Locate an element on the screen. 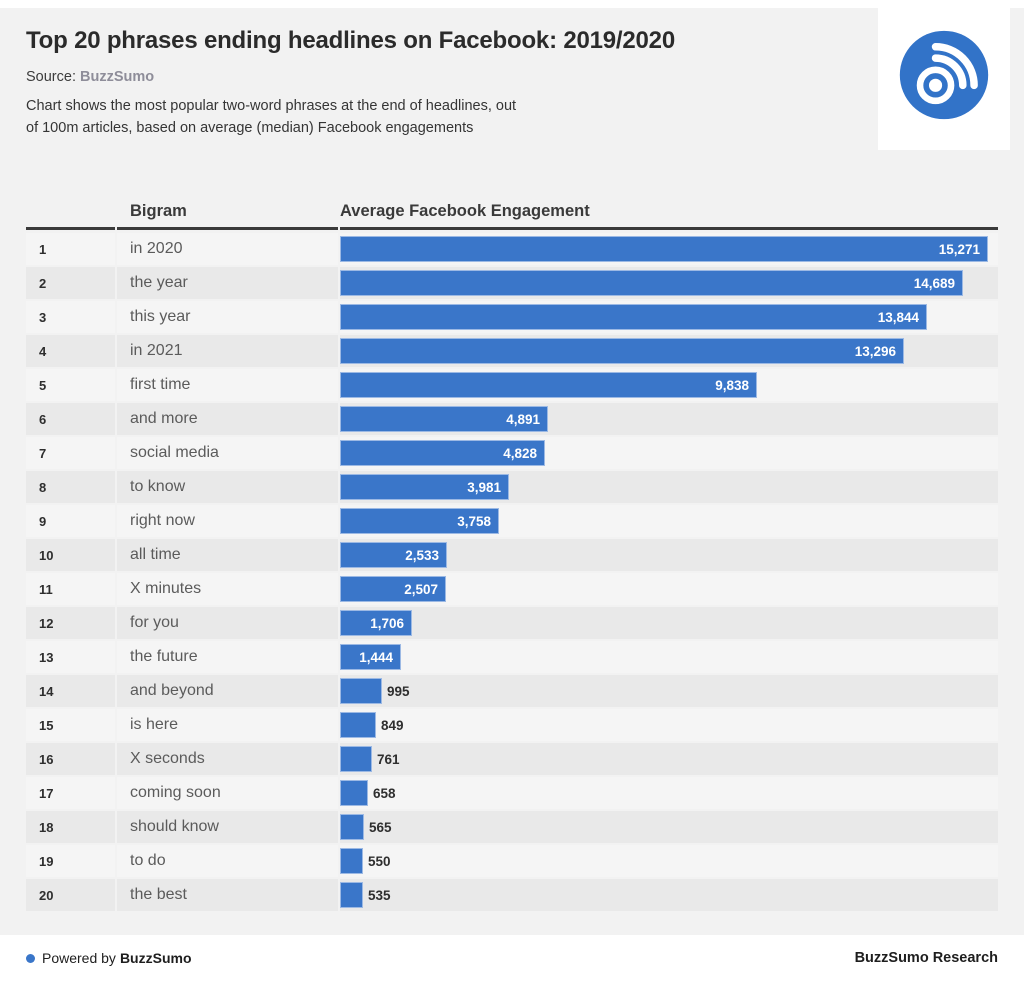 The height and width of the screenshot is (981, 1024). engagement-bar: 13,844 is located at coordinates (633, 317).